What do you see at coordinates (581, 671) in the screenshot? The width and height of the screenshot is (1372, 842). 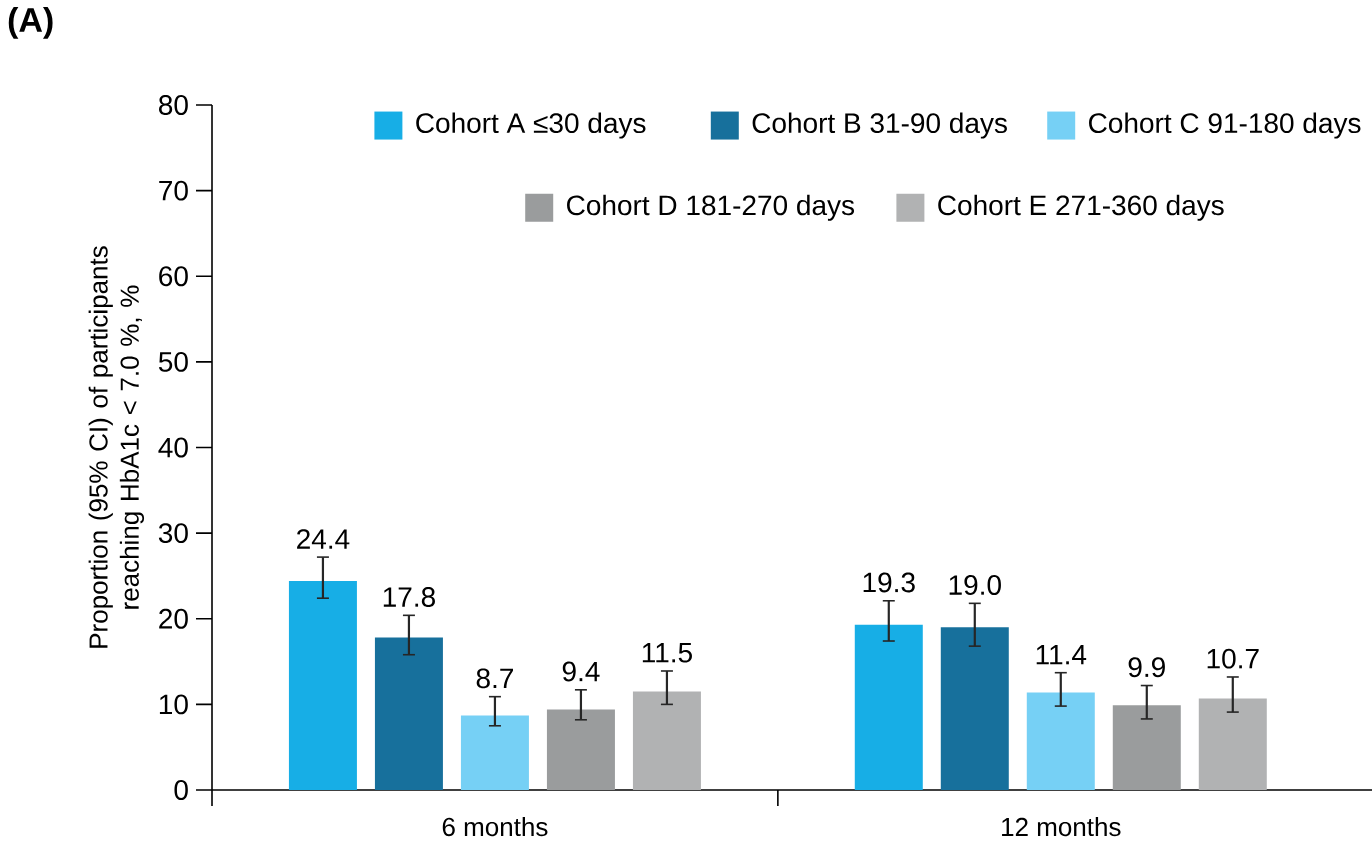 I see `data-label: 9.4` at bounding box center [581, 671].